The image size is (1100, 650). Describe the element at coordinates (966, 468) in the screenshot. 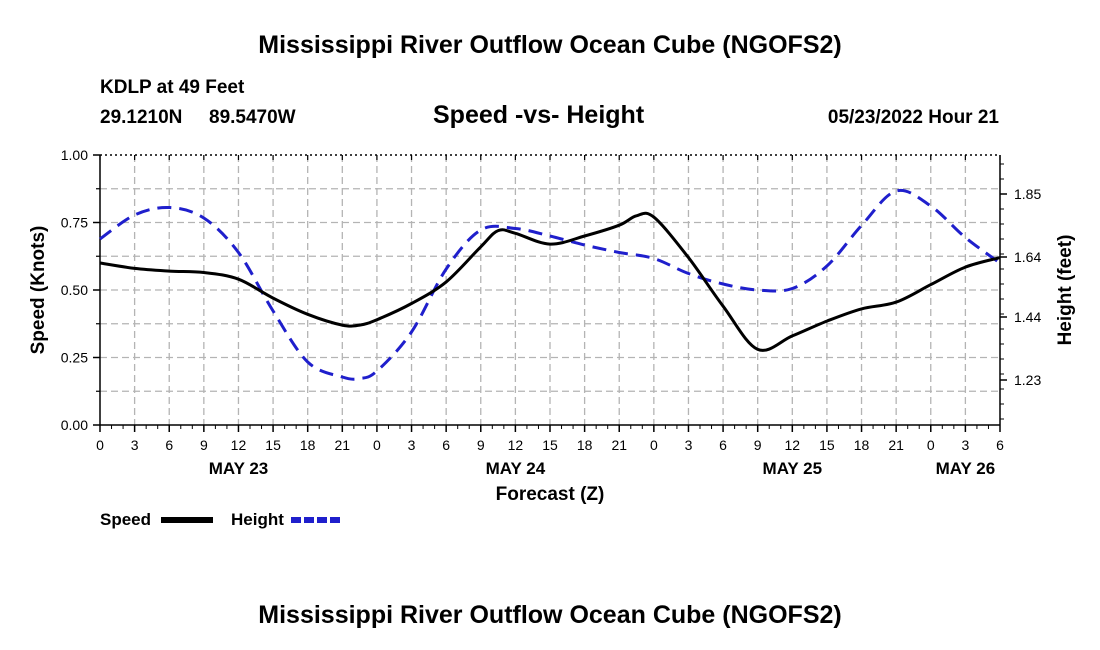

I see `day-label: MAY 26` at that location.